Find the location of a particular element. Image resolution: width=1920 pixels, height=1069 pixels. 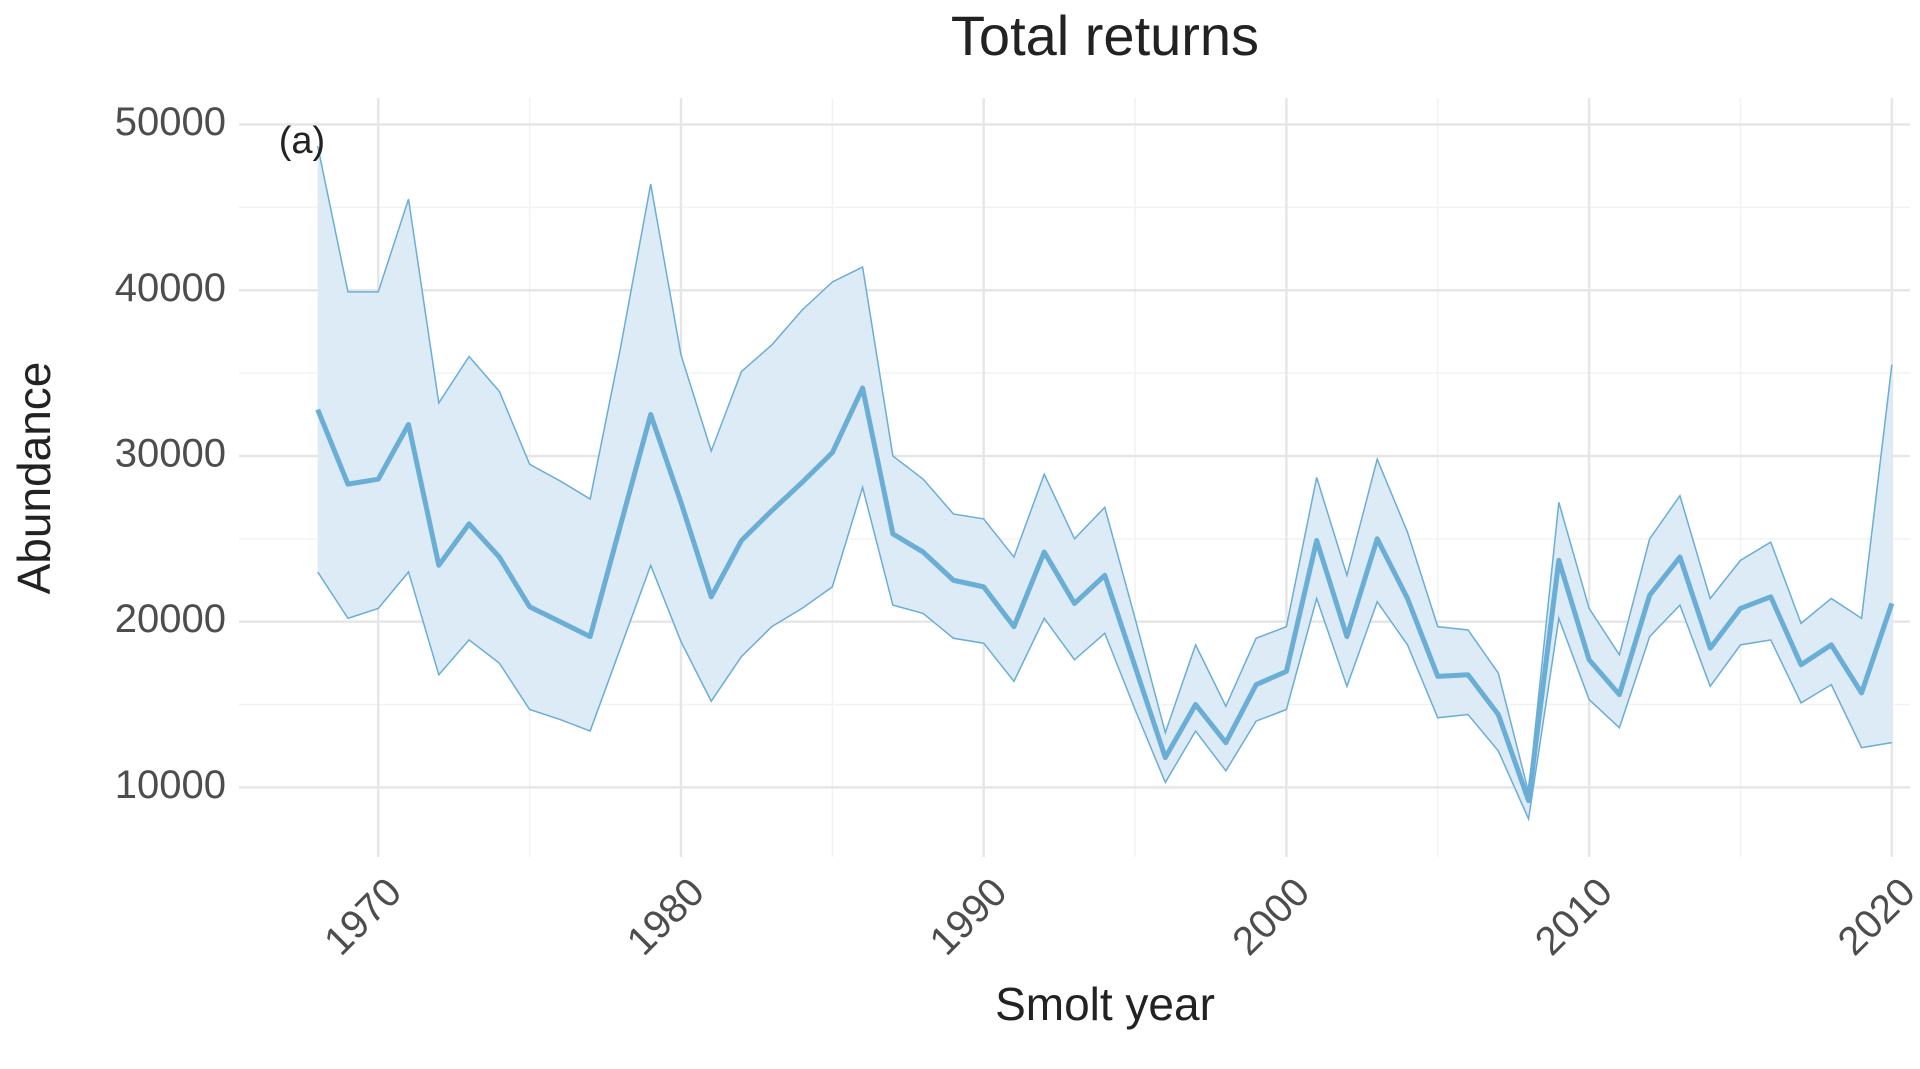

x-tick-label: 2020 is located at coordinates (1875, 917).